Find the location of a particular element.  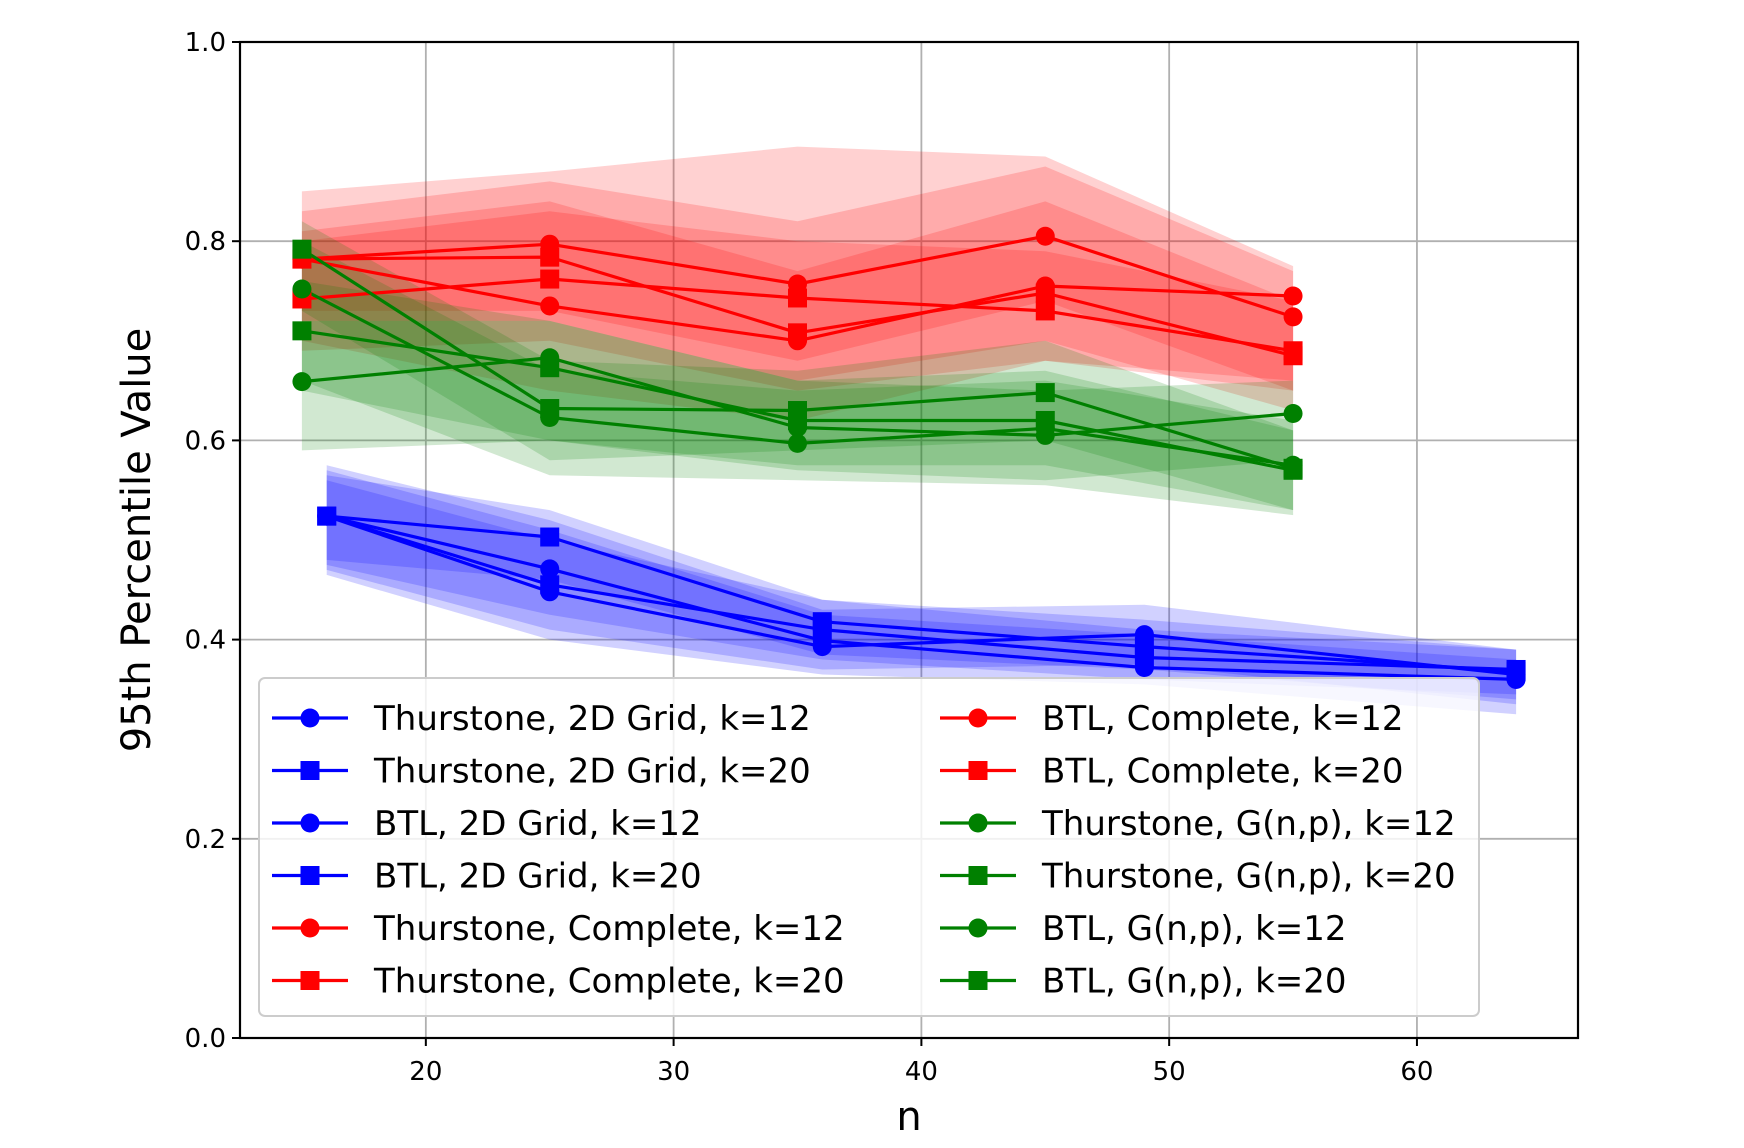

y-tick-label: 0.4 is located at coordinates (205, 641).